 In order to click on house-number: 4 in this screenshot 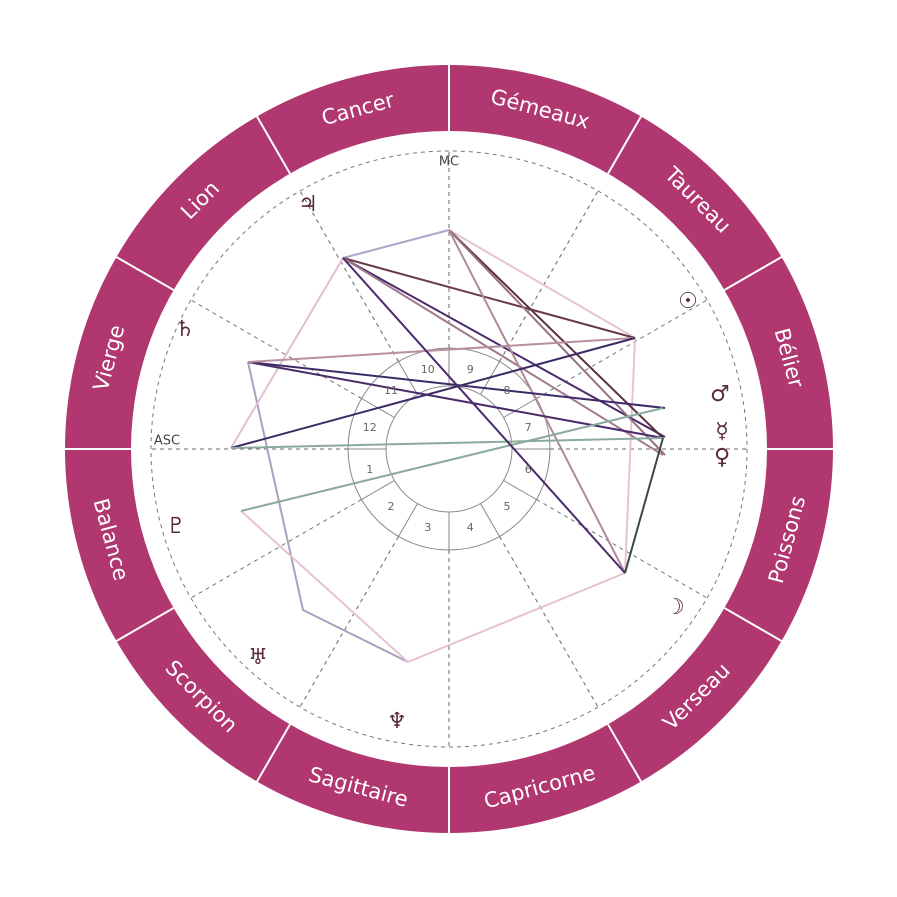, I will do `click(470, 527)`.